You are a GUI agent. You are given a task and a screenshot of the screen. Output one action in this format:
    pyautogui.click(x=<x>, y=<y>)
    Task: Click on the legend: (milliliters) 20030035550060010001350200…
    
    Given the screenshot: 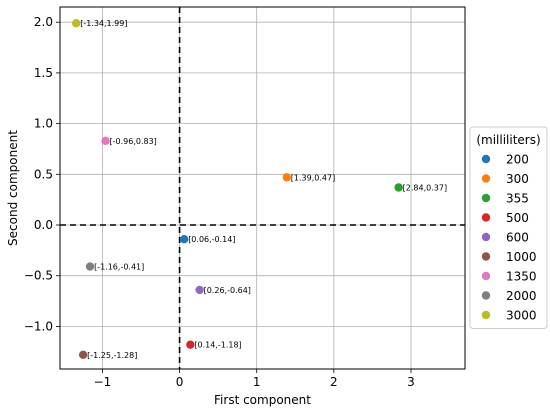 What is the action you would take?
    pyautogui.click(x=508, y=227)
    